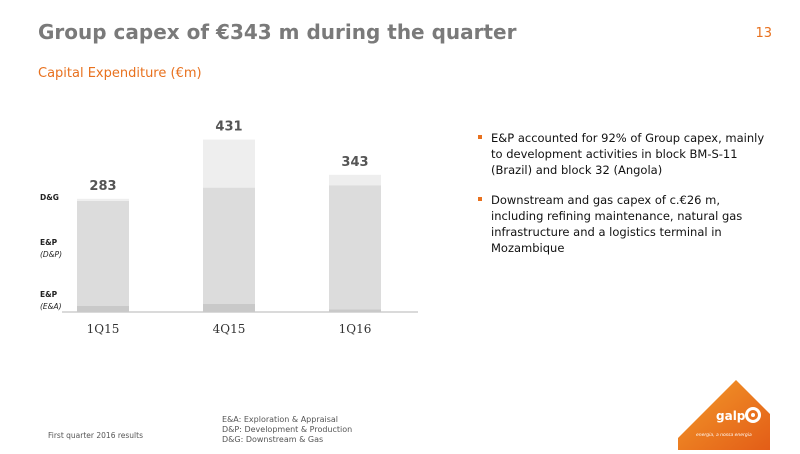 The height and width of the screenshot is (454, 800). Describe the element at coordinates (355, 180) in the screenshot. I see `bar-segment-1q16-dg` at that location.